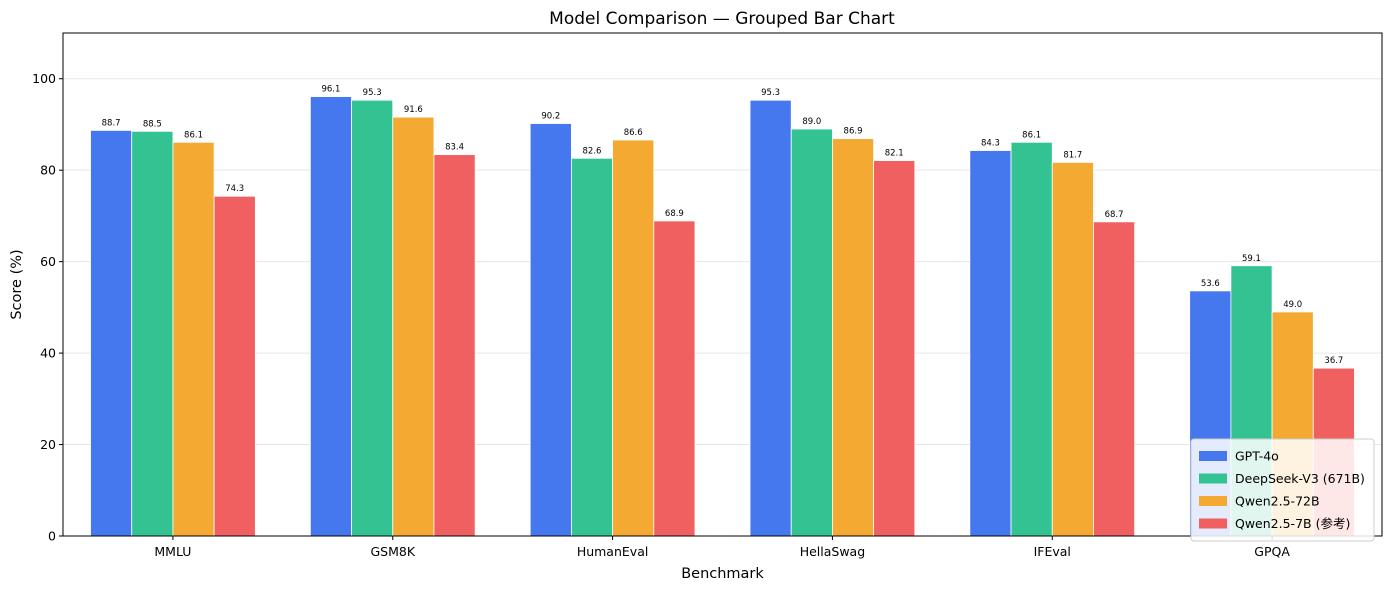 This screenshot has width=1389, height=590. Describe the element at coordinates (1210, 284) in the screenshot. I see `data-label: 53.6` at that location.